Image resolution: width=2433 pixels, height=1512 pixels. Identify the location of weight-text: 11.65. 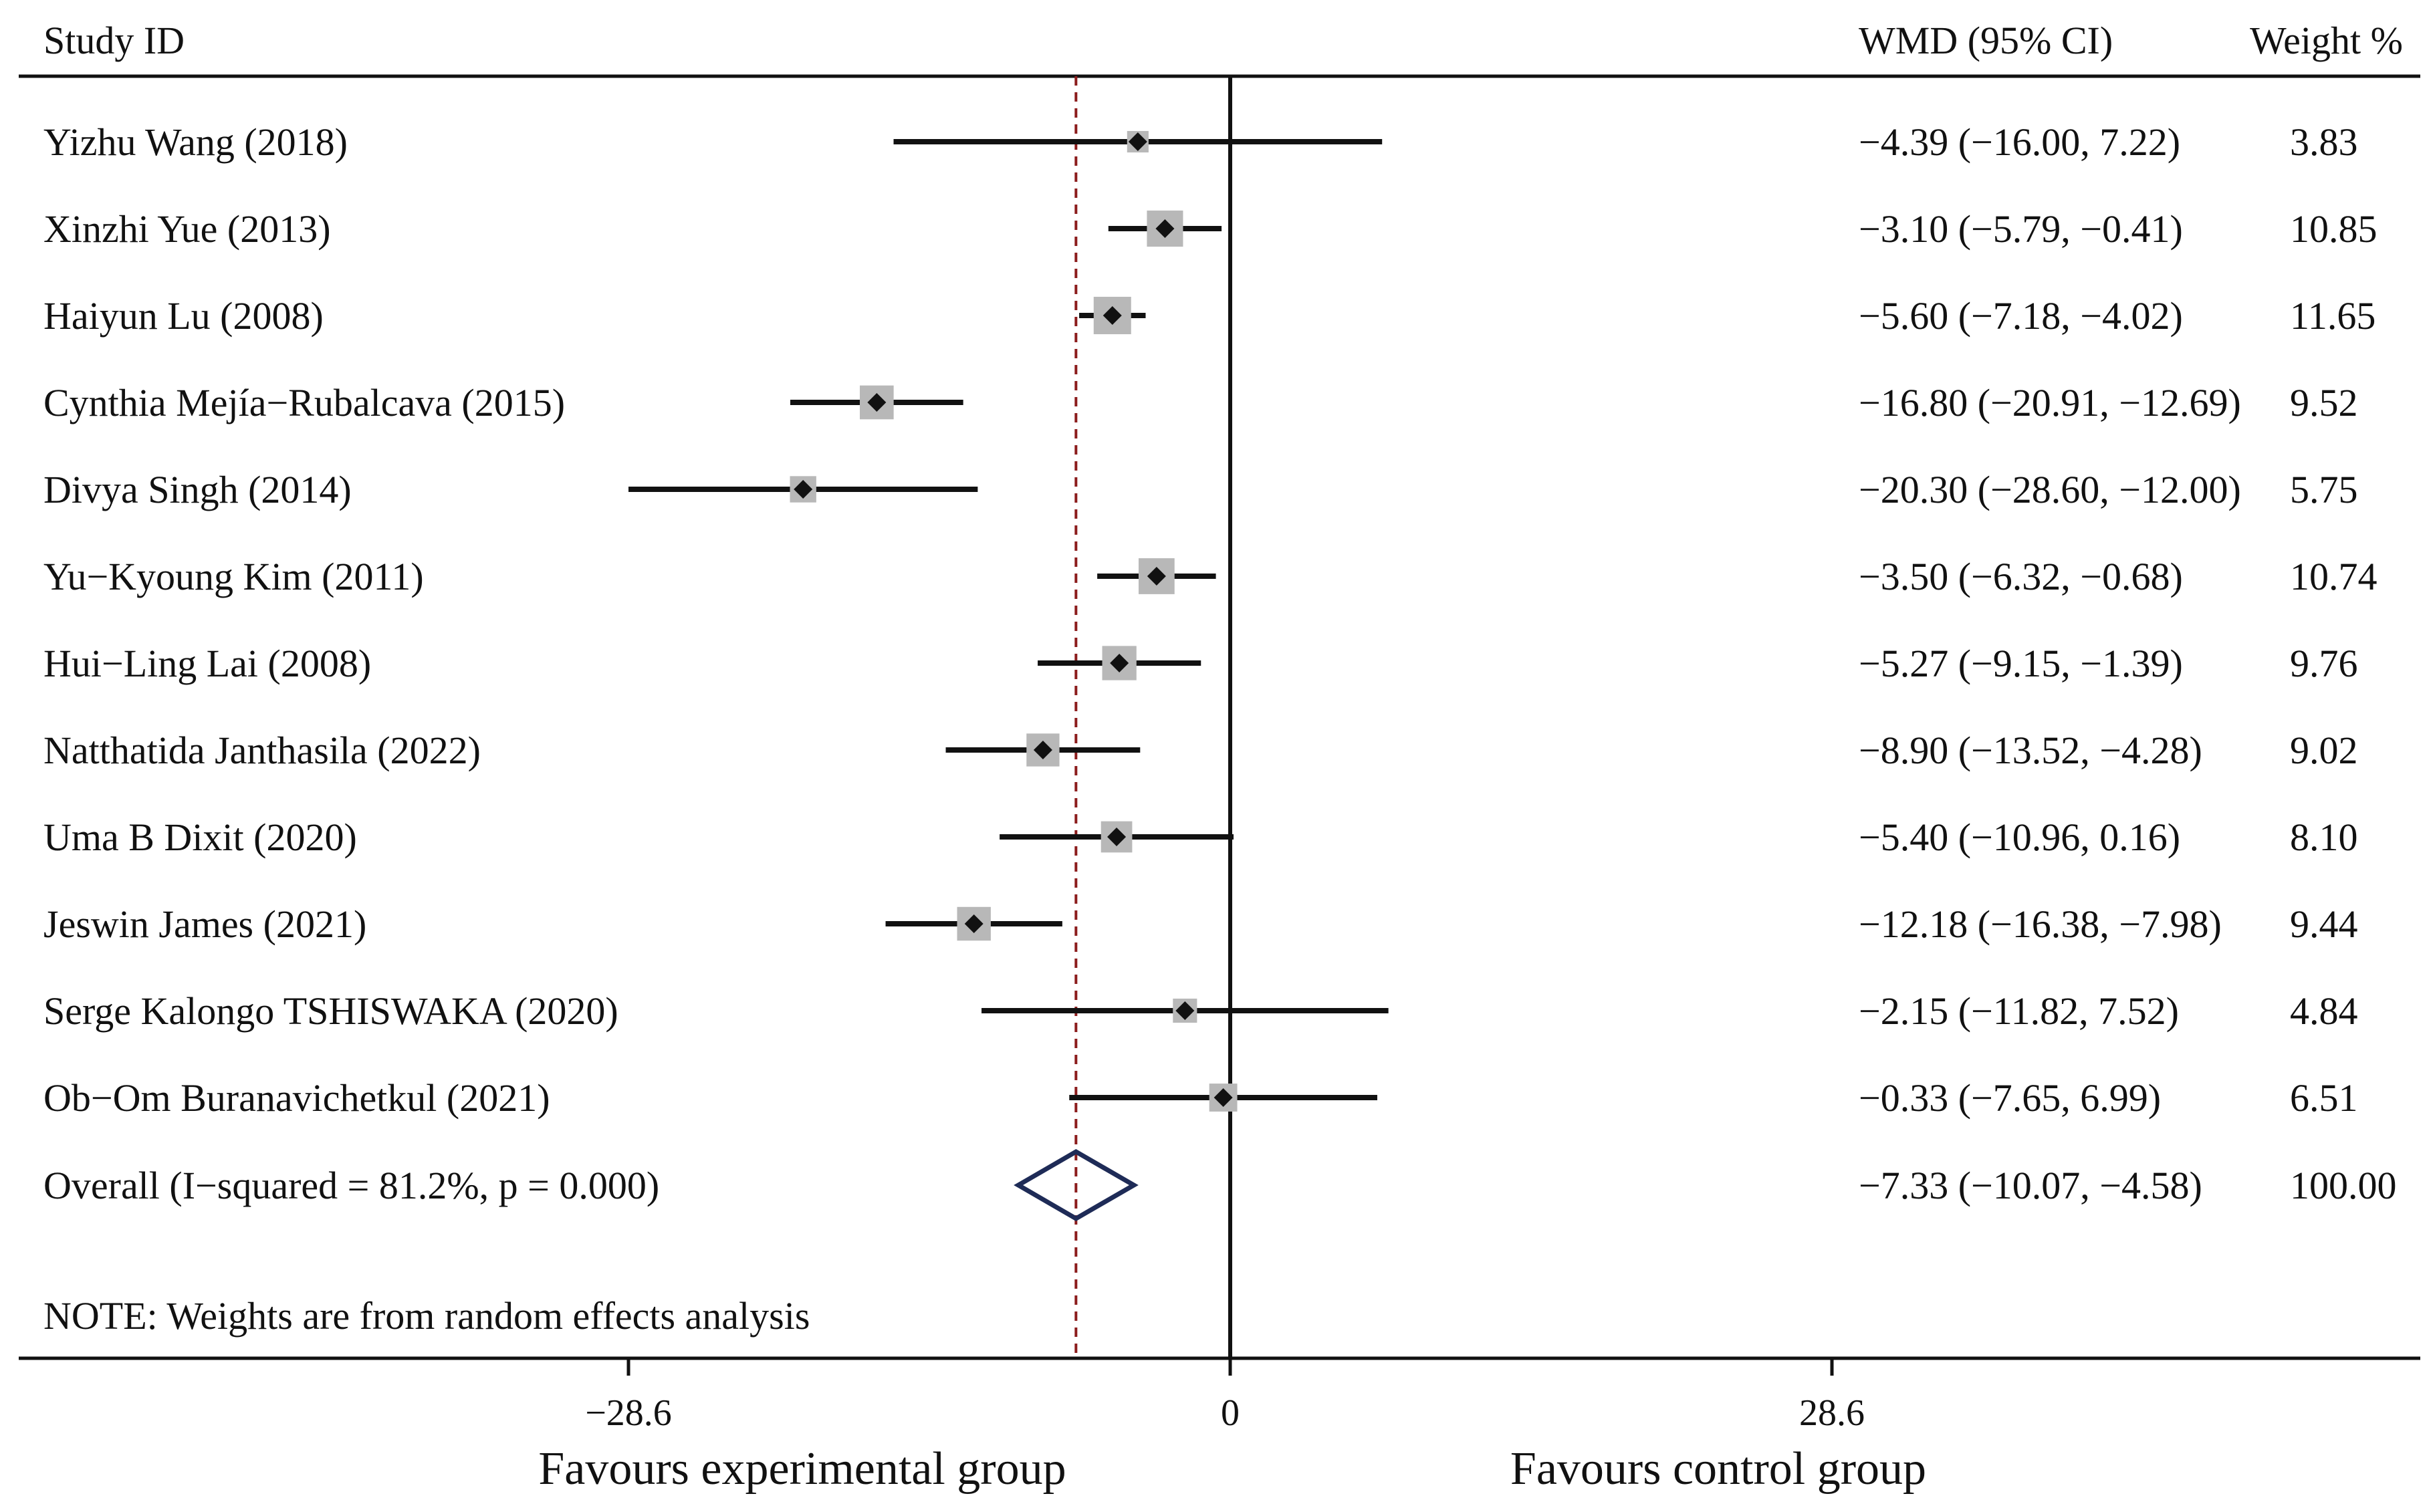
(2333, 316).